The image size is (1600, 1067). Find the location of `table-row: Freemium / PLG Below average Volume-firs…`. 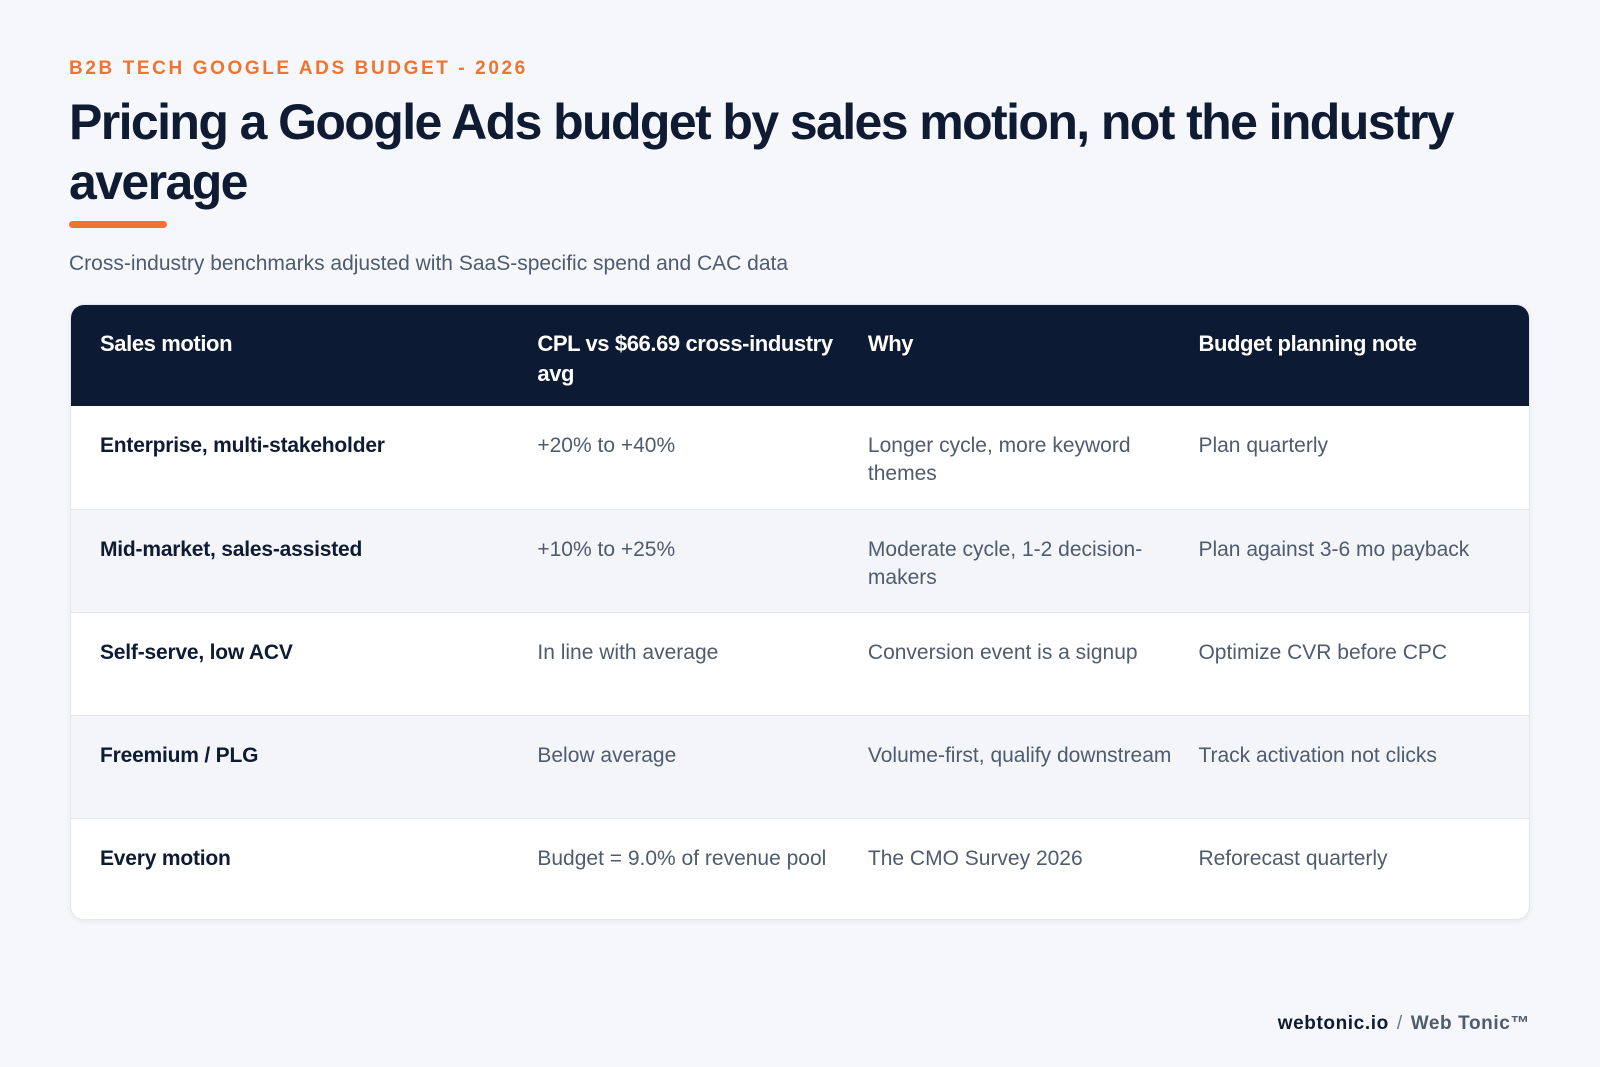

table-row: Freemium / PLG Below average Volume-firs… is located at coordinates (800, 766).